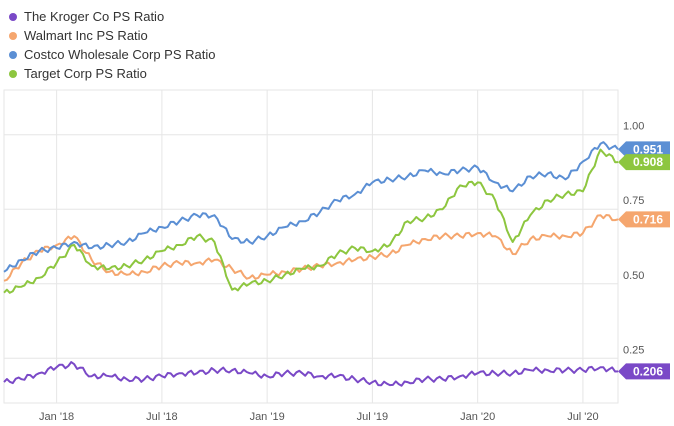  What do you see at coordinates (56, 417) in the screenshot?
I see `x-tick-label: Jan '18` at bounding box center [56, 417].